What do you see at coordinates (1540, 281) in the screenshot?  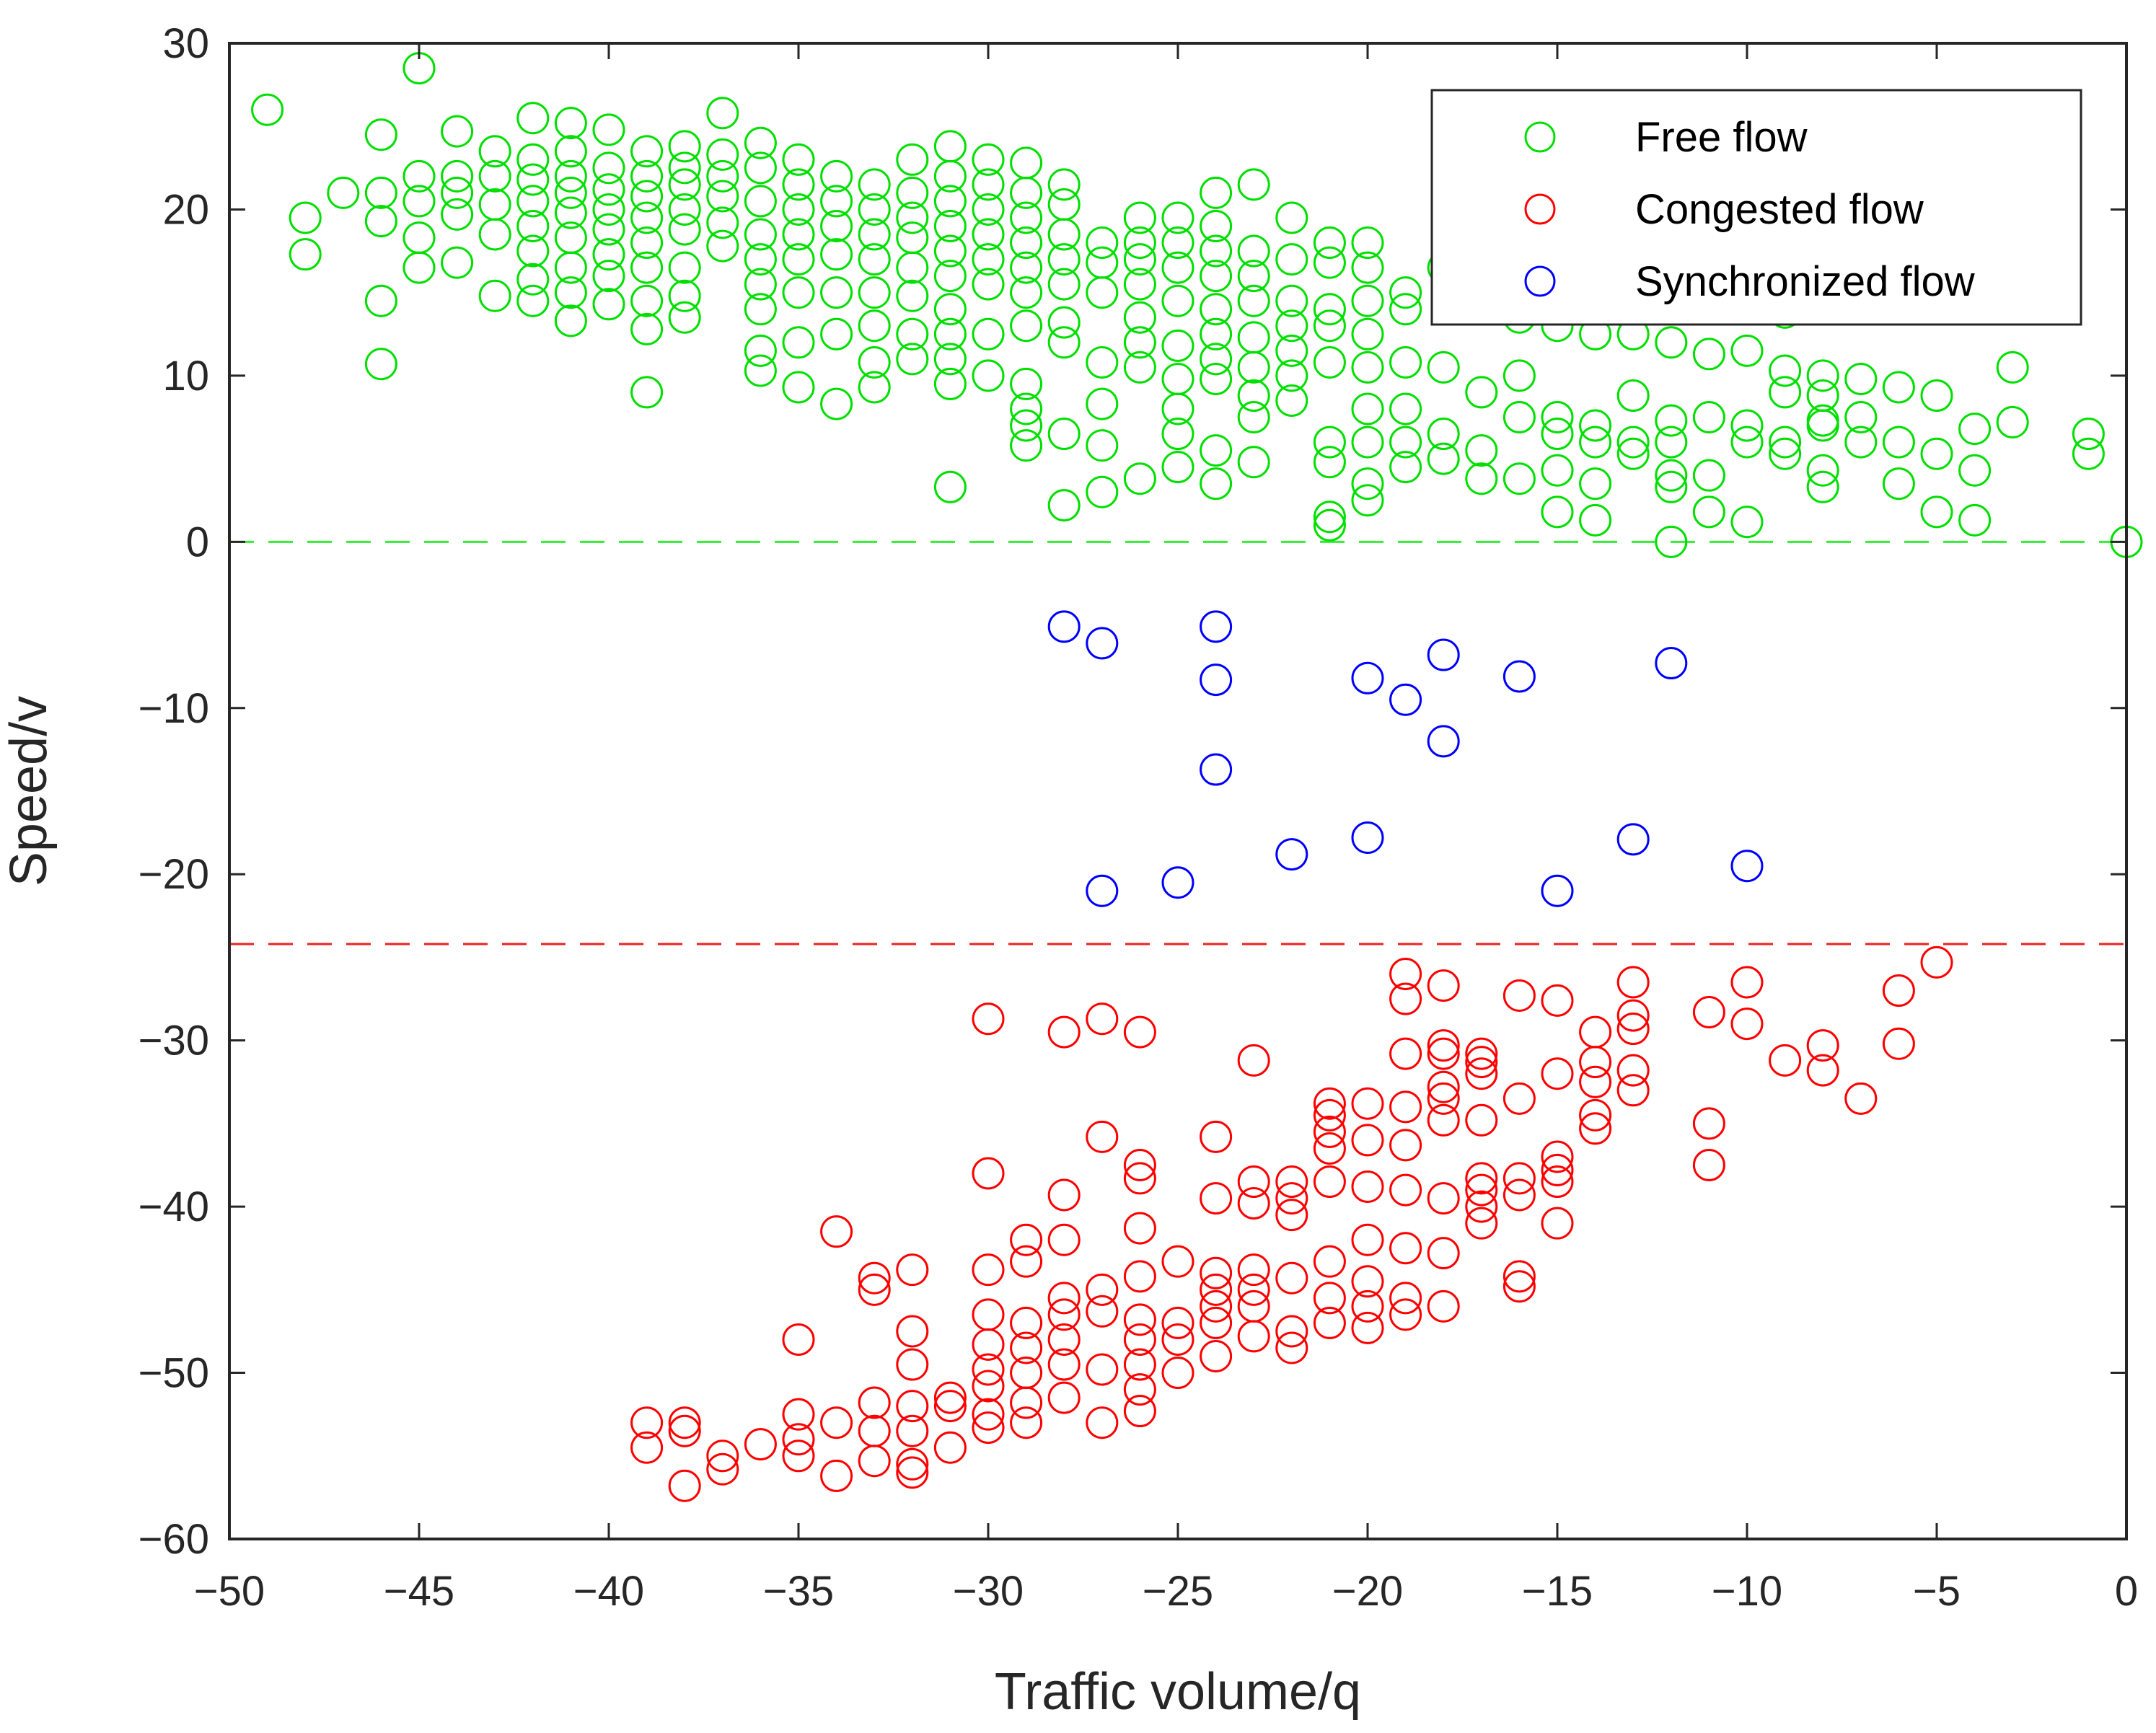 I see `legend-marker-synchronized-flow` at bounding box center [1540, 281].